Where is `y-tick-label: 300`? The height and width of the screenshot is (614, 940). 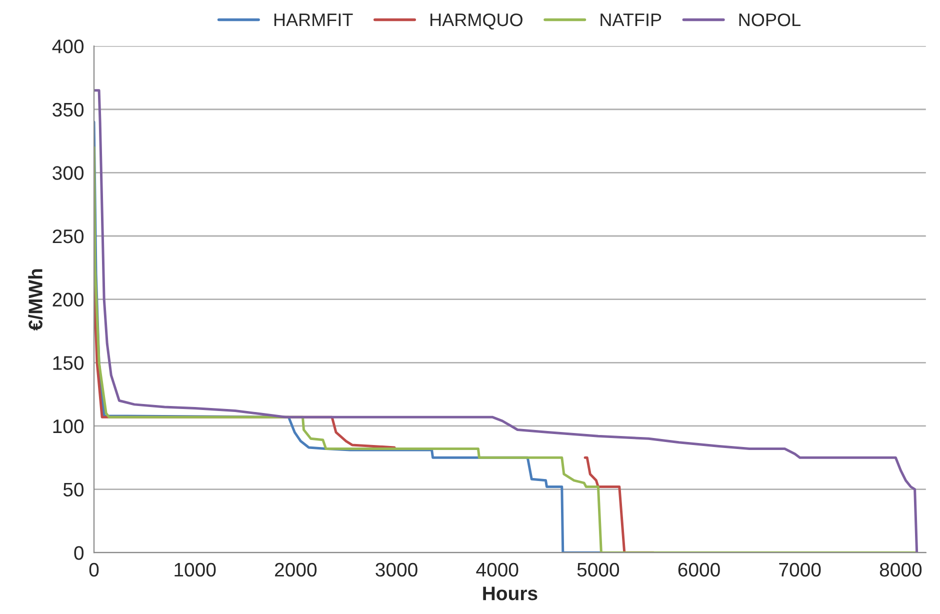 y-tick-label: 300 is located at coordinates (68, 173).